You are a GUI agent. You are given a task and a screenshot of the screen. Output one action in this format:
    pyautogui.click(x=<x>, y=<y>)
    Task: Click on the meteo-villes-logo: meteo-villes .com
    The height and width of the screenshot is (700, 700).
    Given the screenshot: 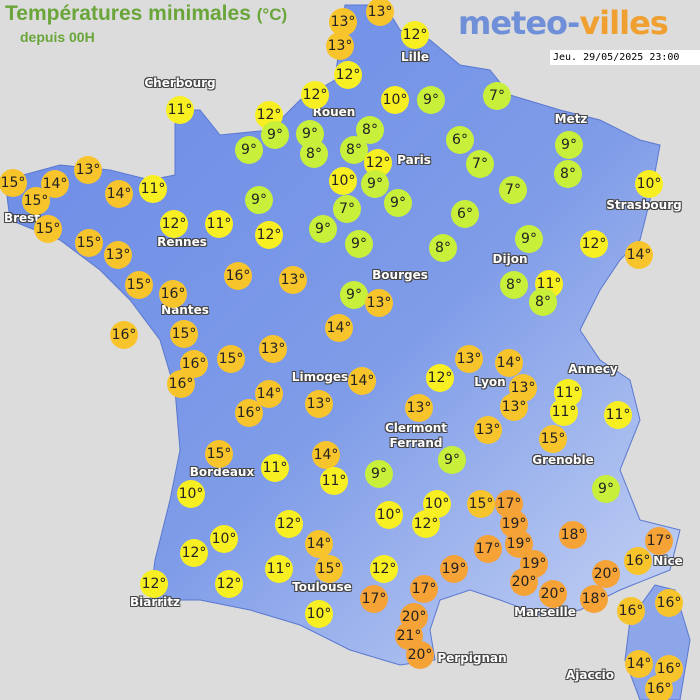 What is the action you would take?
    pyautogui.click(x=579, y=23)
    